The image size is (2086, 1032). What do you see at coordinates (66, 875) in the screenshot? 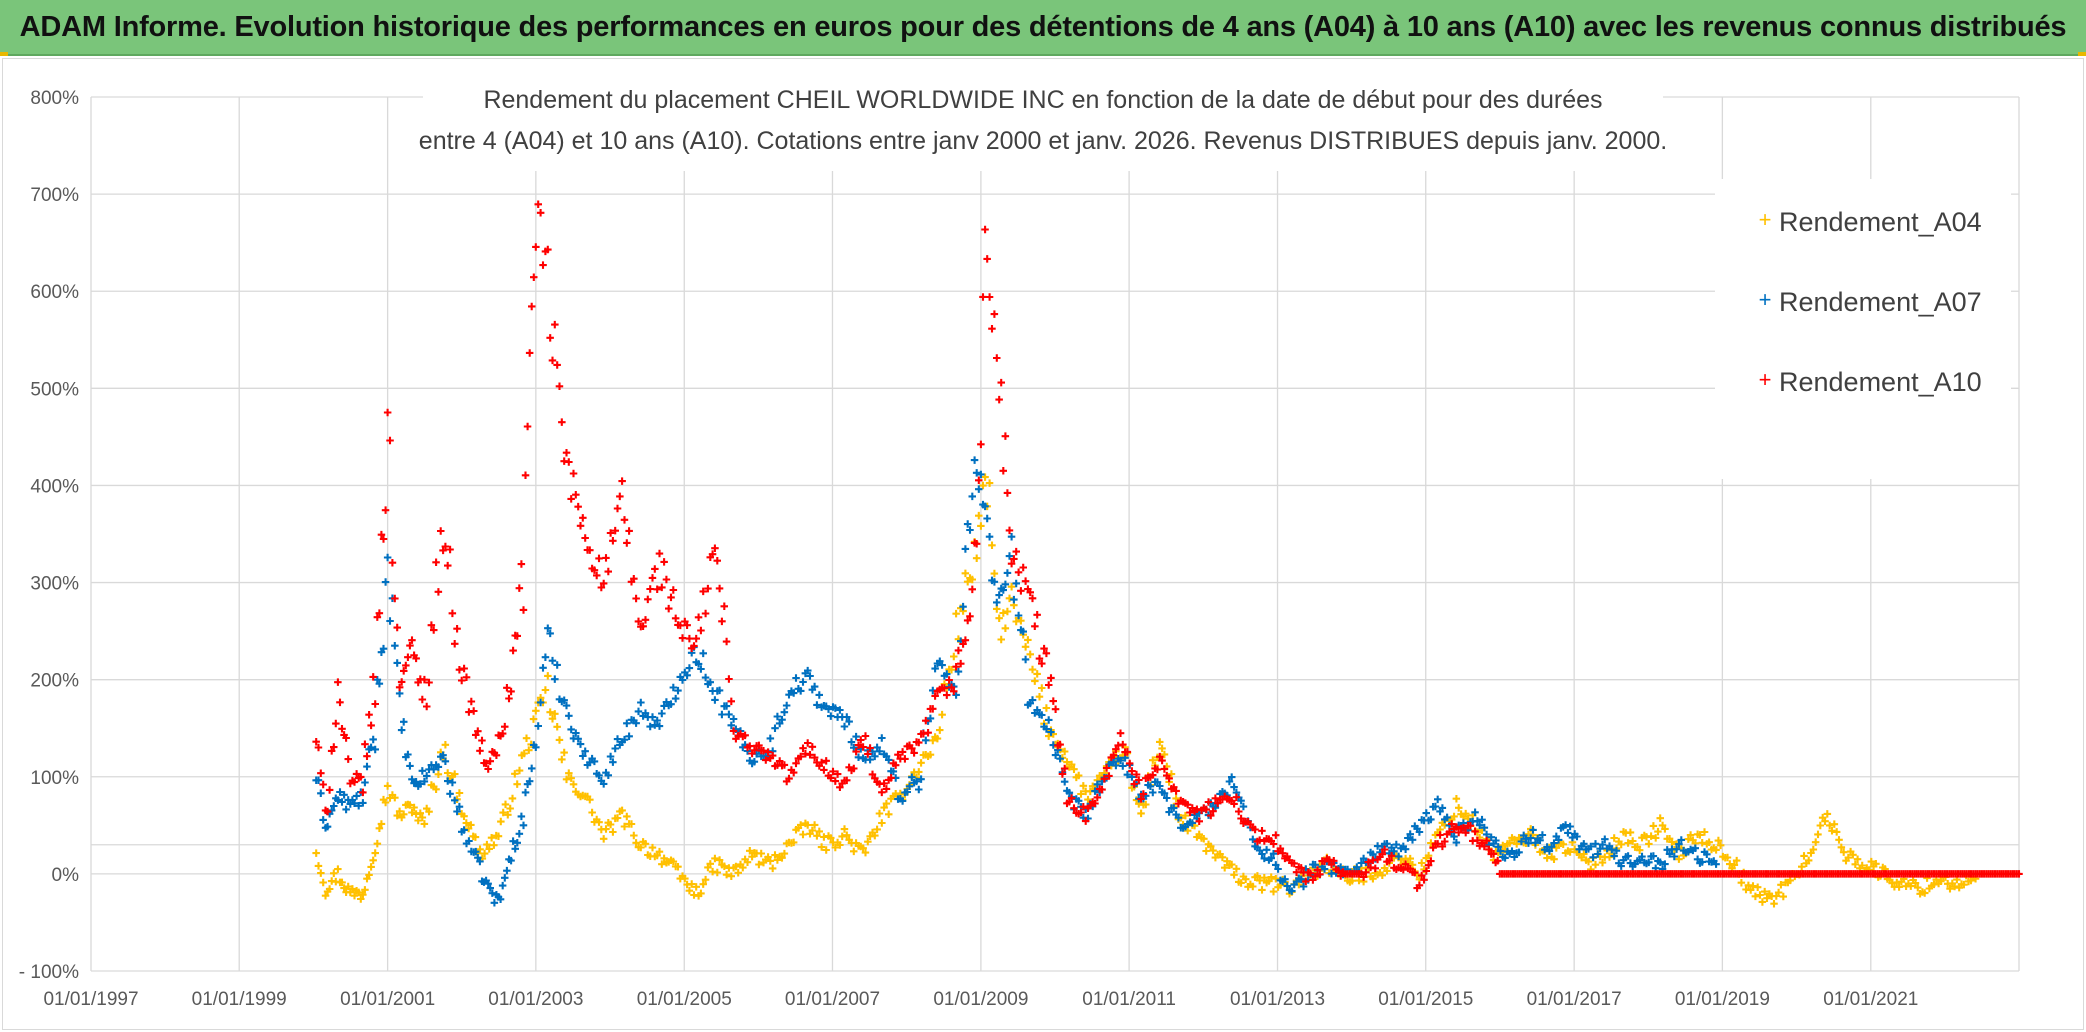
I see `y-tick-label: 0%` at bounding box center [66, 875].